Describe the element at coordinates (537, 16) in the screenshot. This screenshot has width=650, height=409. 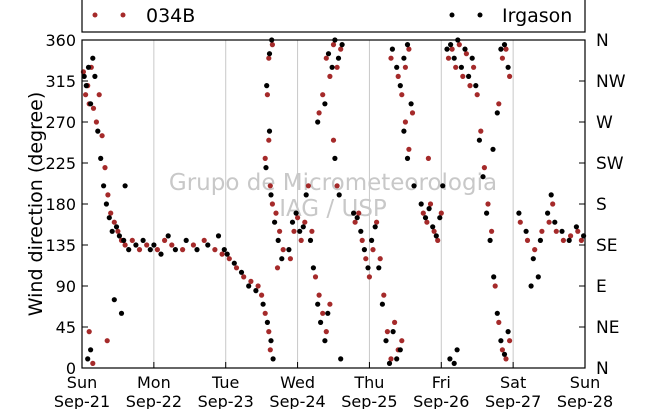
I see `legend-label-irgason: Irgason` at that location.